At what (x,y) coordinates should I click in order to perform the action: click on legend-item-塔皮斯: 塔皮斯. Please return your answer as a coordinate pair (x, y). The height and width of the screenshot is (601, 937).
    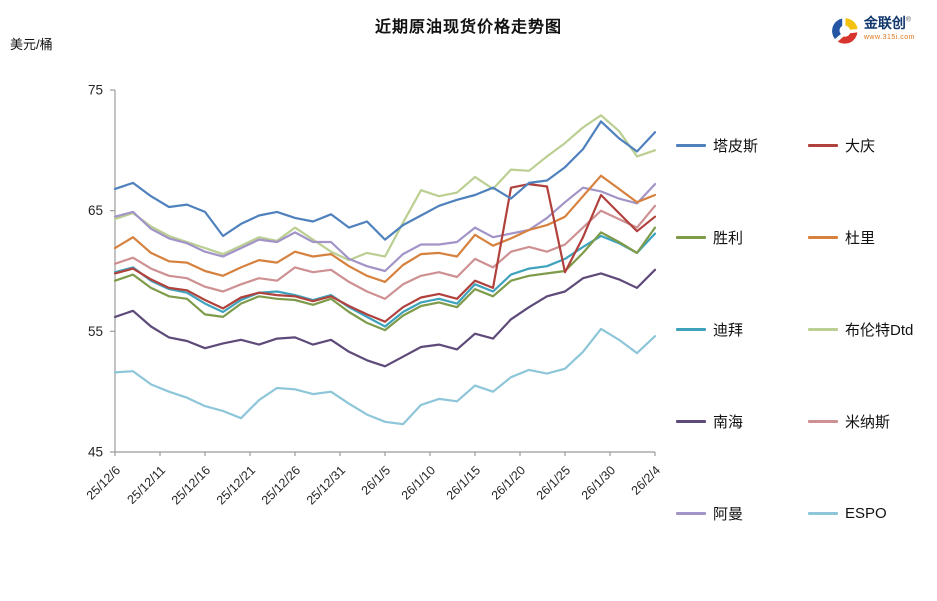
    Looking at the image, I should click on (717, 145).